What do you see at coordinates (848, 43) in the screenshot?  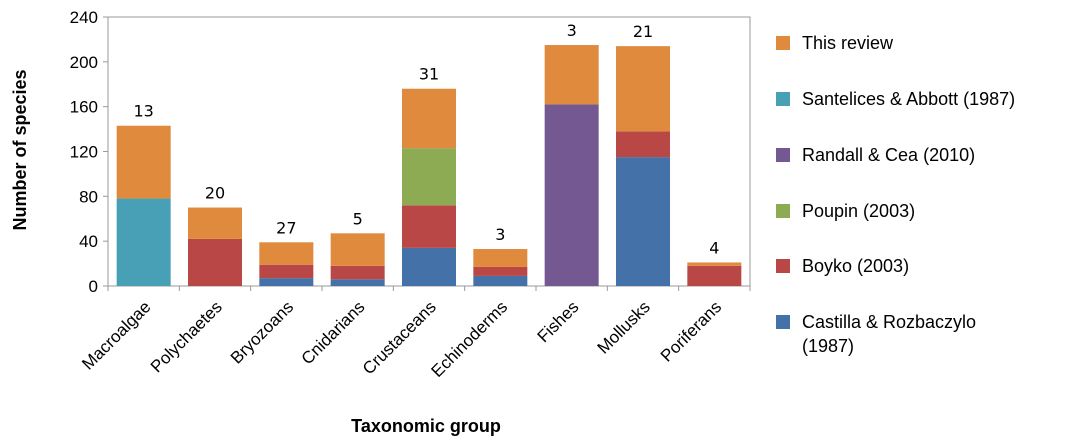 I see `legend-label: This review` at bounding box center [848, 43].